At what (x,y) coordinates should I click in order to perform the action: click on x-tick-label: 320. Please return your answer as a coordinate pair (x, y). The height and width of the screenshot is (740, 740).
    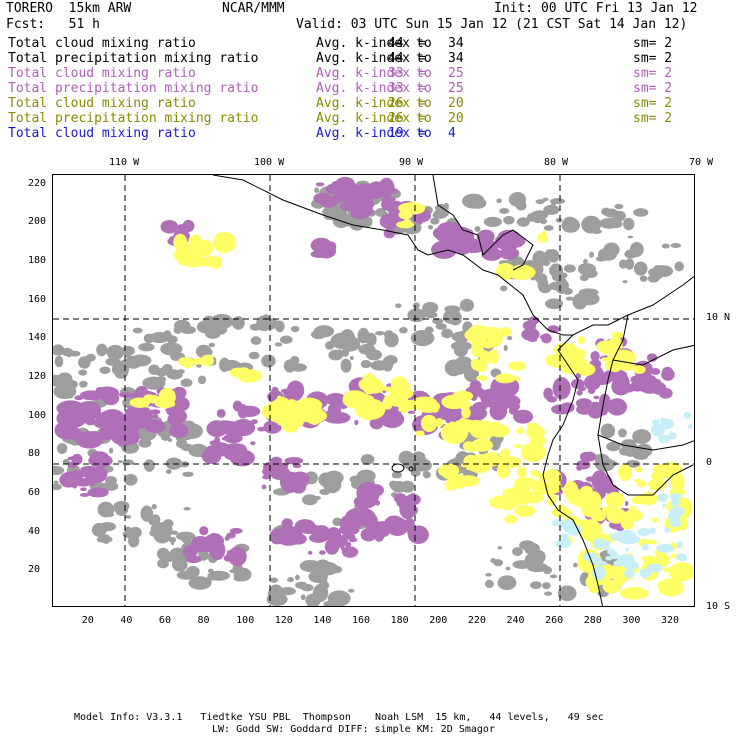
    Looking at the image, I should click on (670, 620).